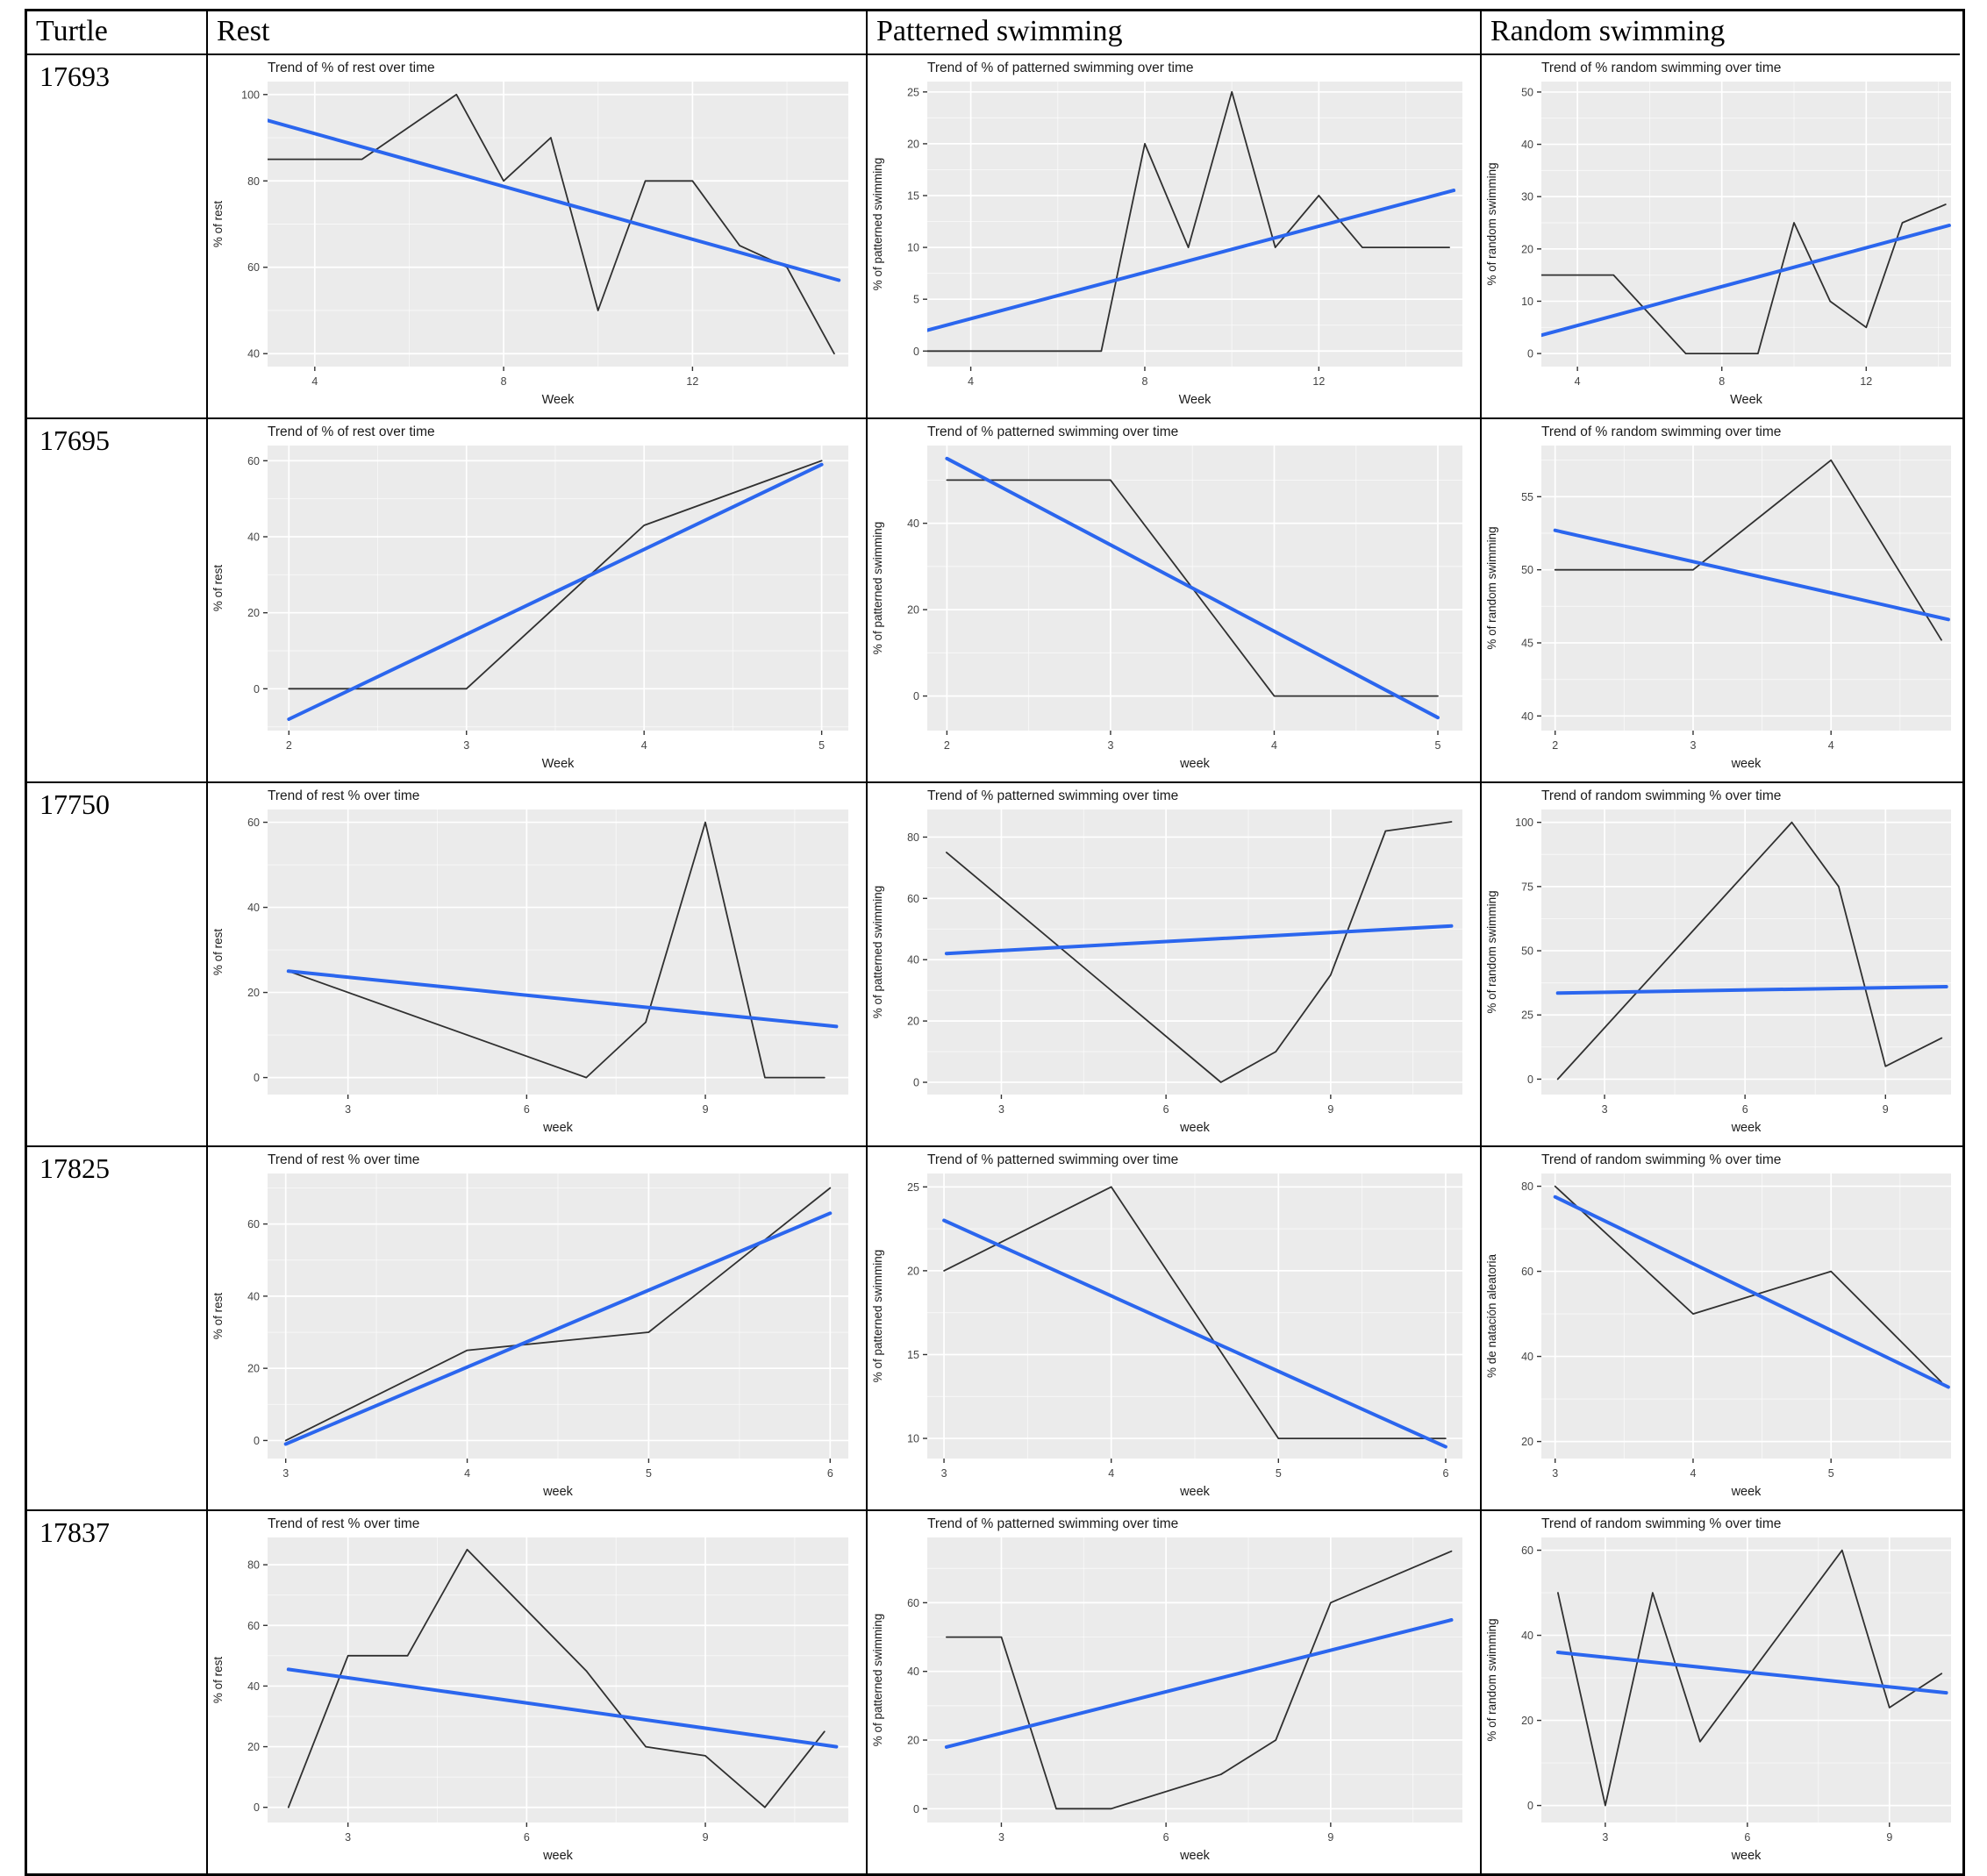 The height and width of the screenshot is (1876, 1987). I want to click on x-tick-label: 6, so click(527, 1838).